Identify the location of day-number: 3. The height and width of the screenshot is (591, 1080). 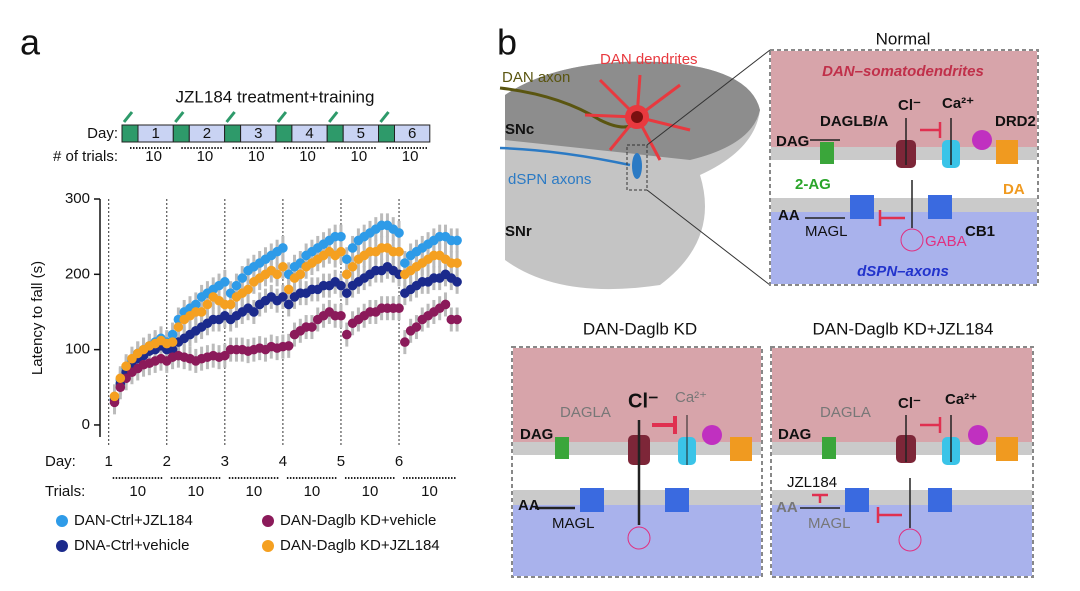
(258, 133).